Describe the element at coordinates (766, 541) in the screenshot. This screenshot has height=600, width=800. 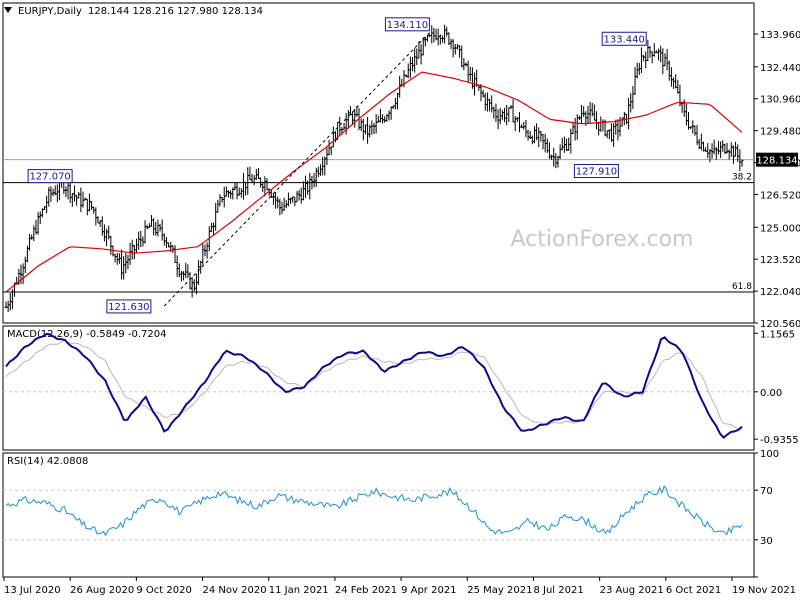
I see `rsi-tick-label-2: 30` at that location.